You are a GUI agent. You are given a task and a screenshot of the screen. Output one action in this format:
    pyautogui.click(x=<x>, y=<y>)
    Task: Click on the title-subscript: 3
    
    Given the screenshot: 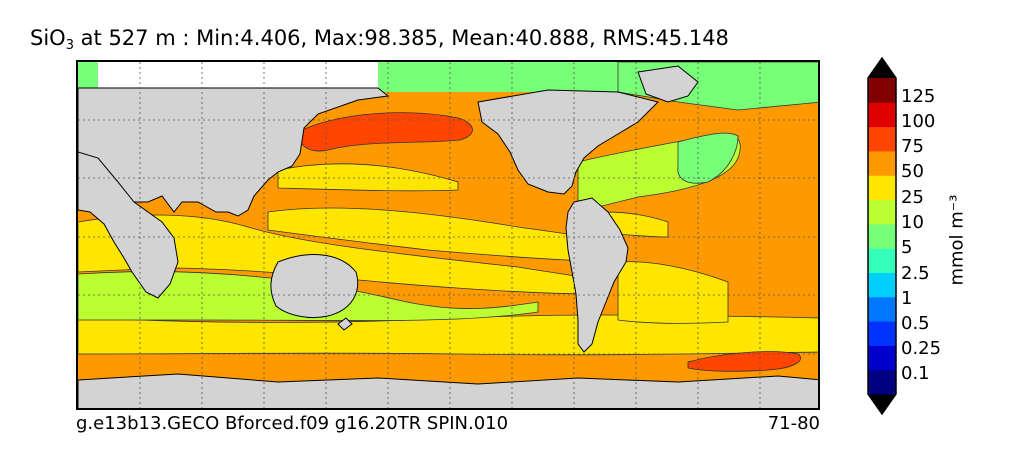 What is the action you would take?
    pyautogui.click(x=69, y=45)
    